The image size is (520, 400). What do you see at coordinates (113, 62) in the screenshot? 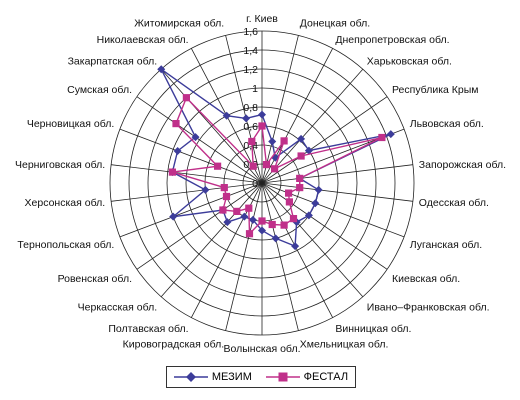
I see `category-label: Закарпатская обл.` at bounding box center [113, 62].